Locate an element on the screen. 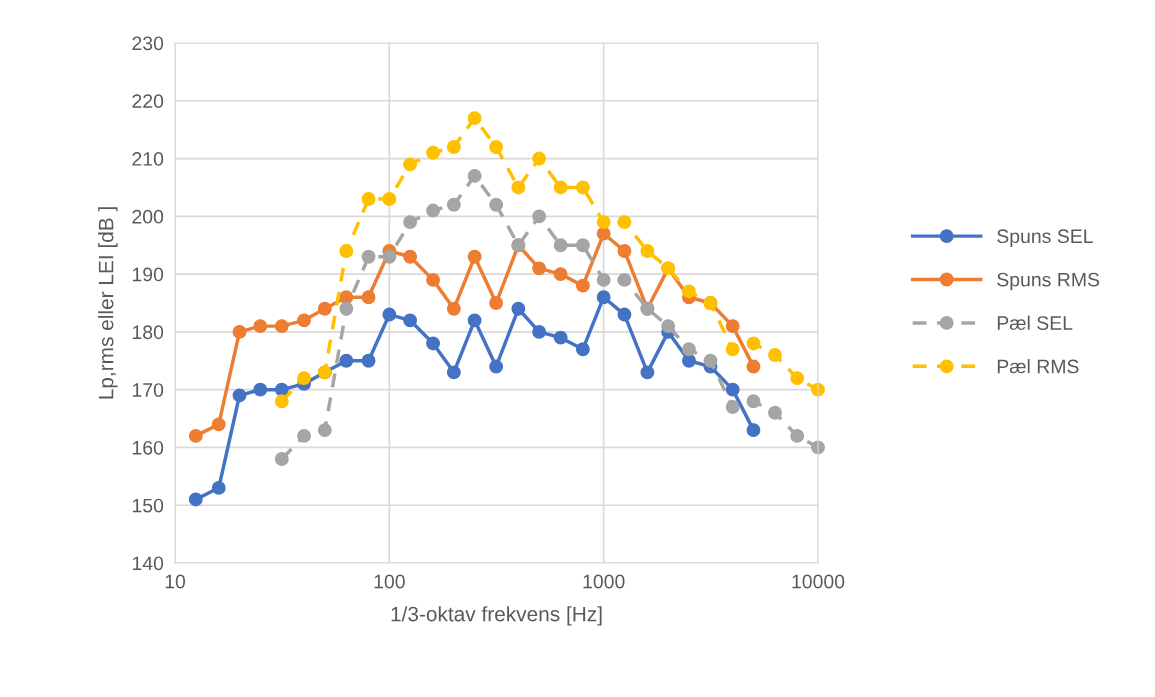 Image resolution: width=1155 pixels, height=697 pixels. legend-label: Spuns SEL is located at coordinates (1045, 238).